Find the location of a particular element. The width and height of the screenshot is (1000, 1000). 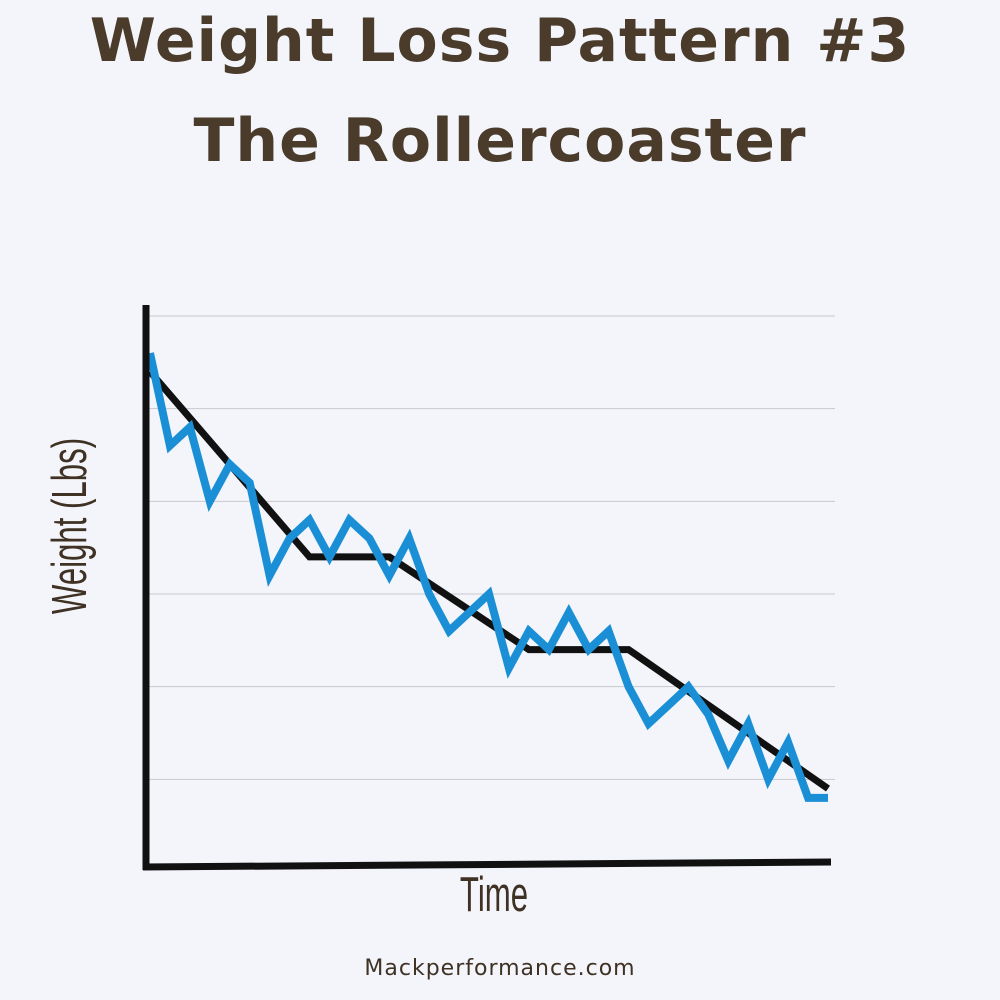

title-line-1: Weight Loss Pattern #3 is located at coordinates (500, 41).